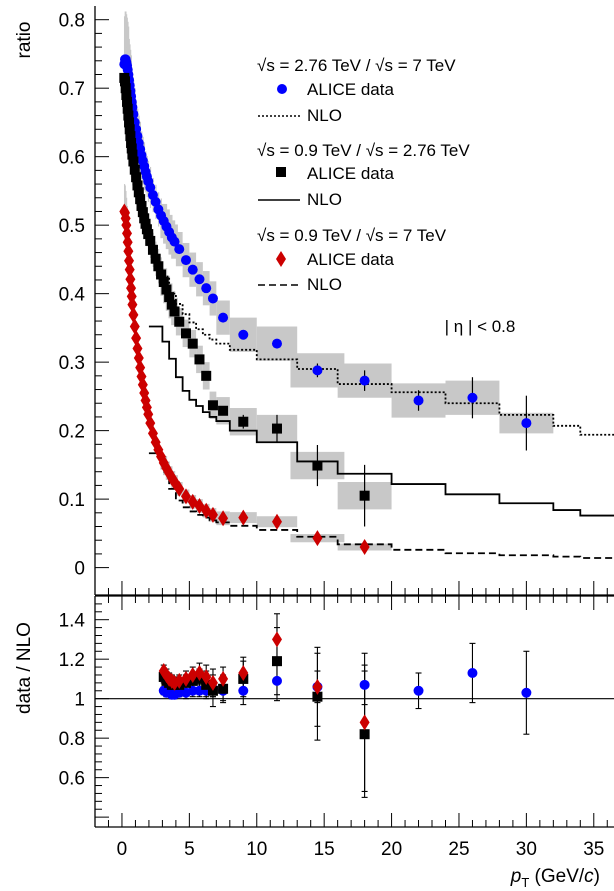 This screenshot has width=614, height=891. I want to click on x-tick-label: 10, so click(256, 849).